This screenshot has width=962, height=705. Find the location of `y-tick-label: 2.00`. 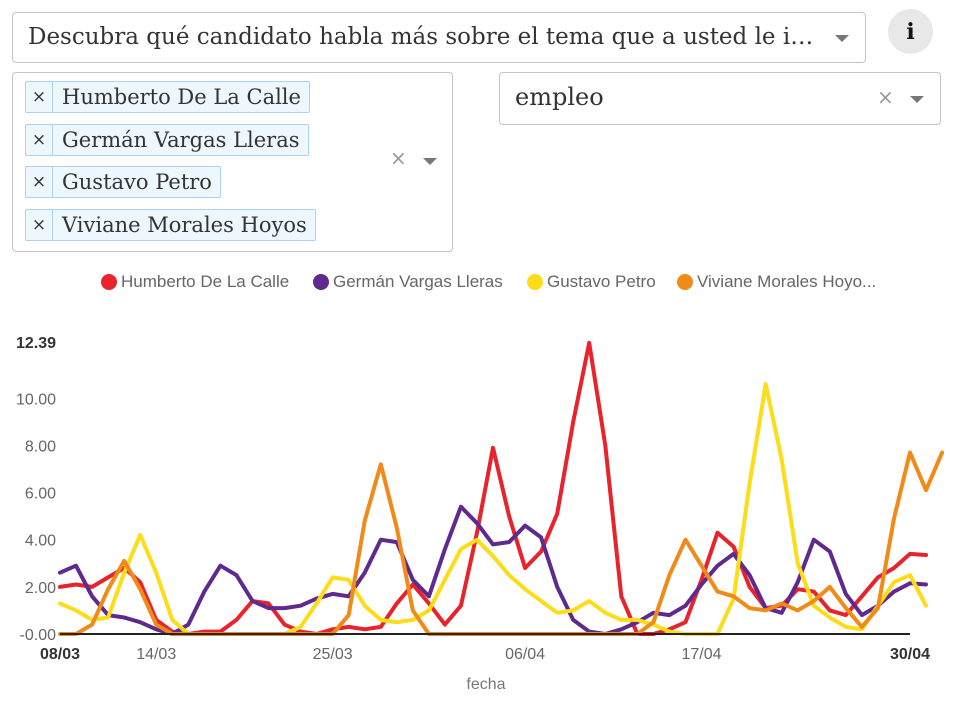

y-tick-label: 2.00 is located at coordinates (40, 588).